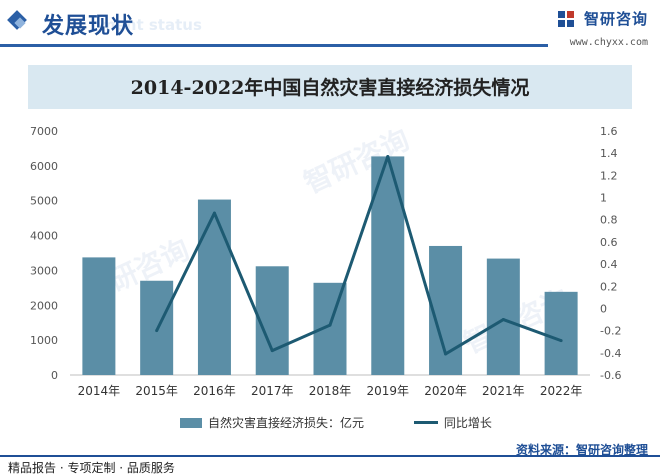 The width and height of the screenshot is (660, 476). Describe the element at coordinates (609, 220) in the screenshot. I see `y-right-tick-label: 0.8` at that location.